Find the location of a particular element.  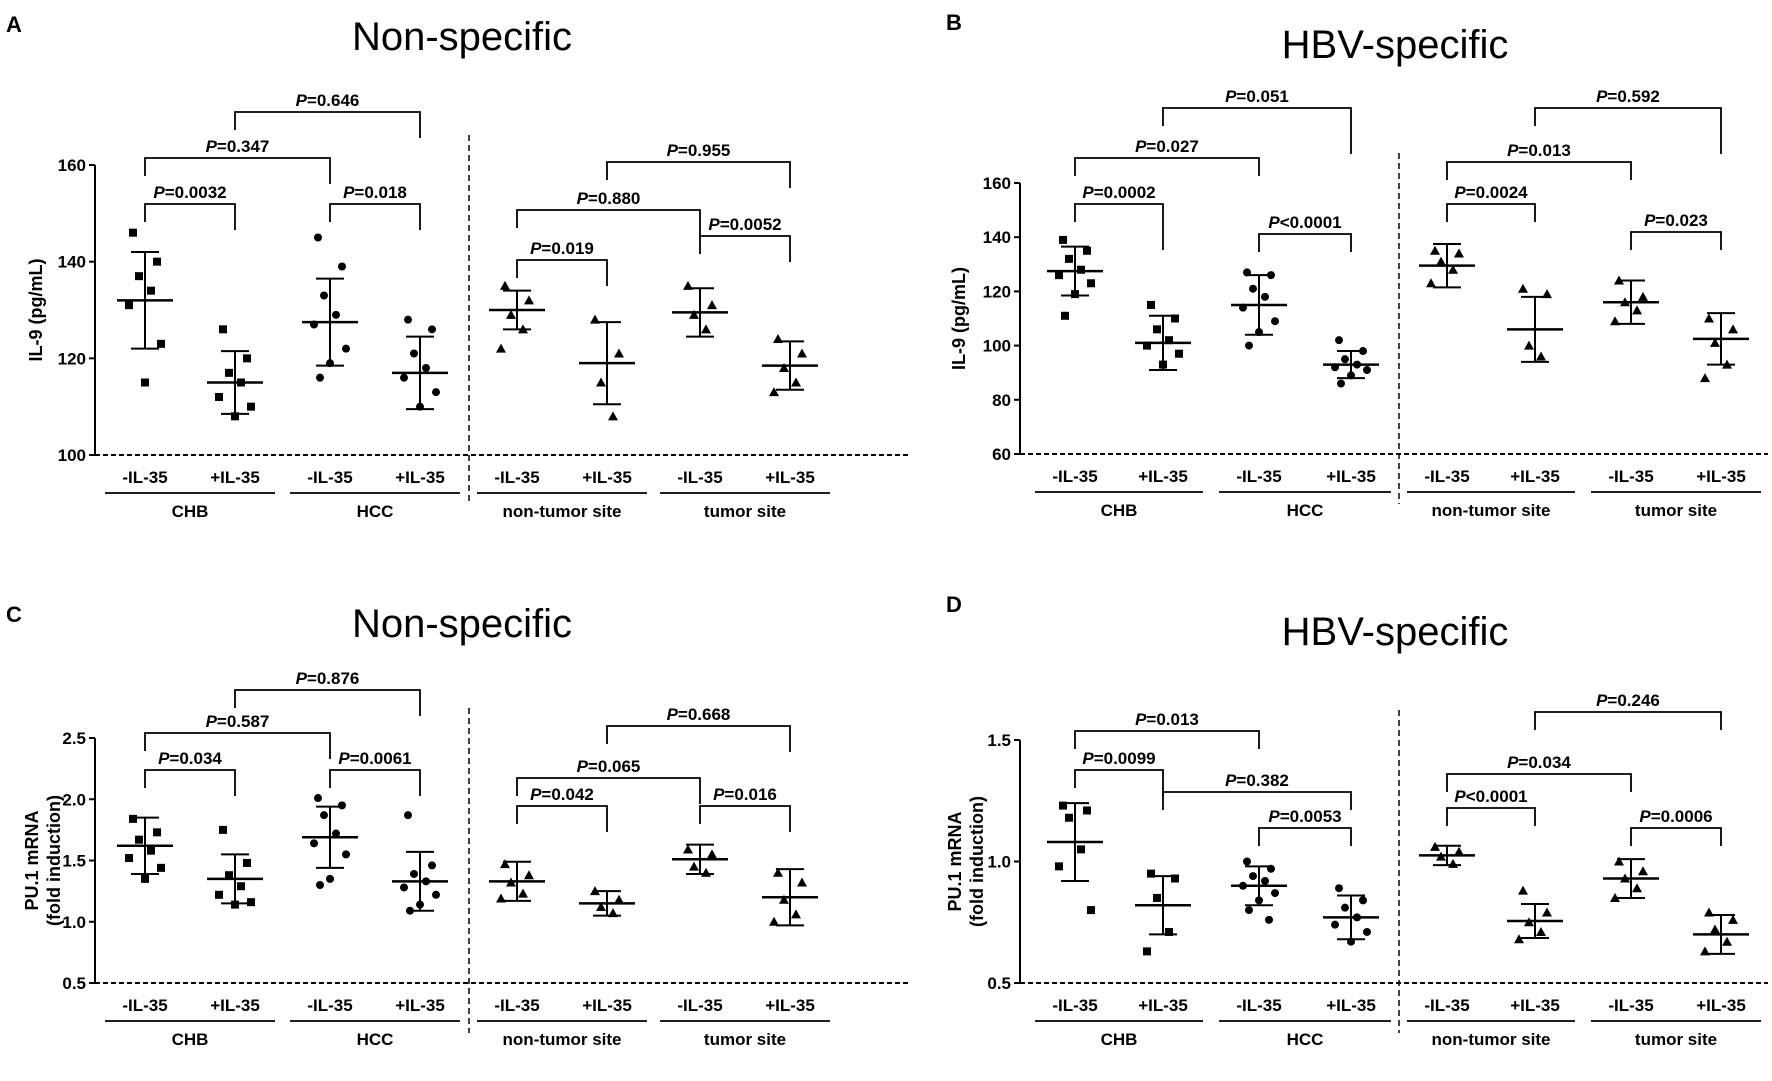

y-tick-label: 0.5 is located at coordinates (74, 983).